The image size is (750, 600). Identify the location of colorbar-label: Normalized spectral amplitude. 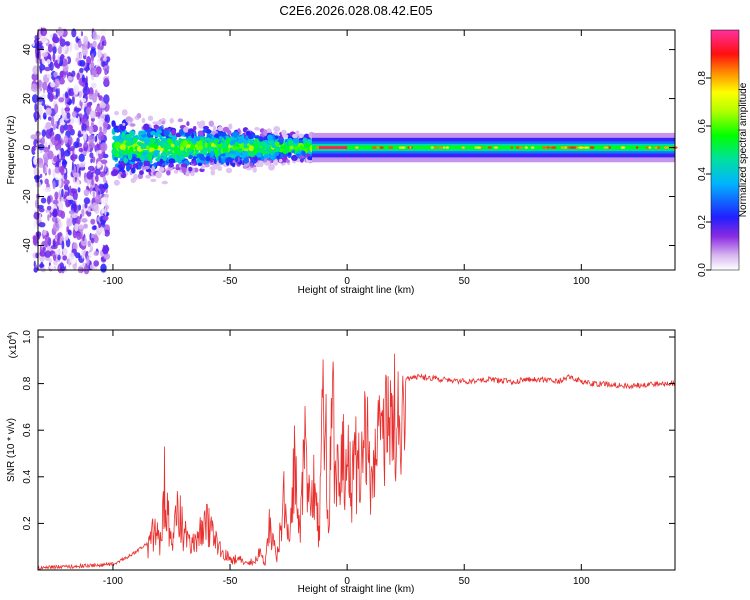
(743, 149).